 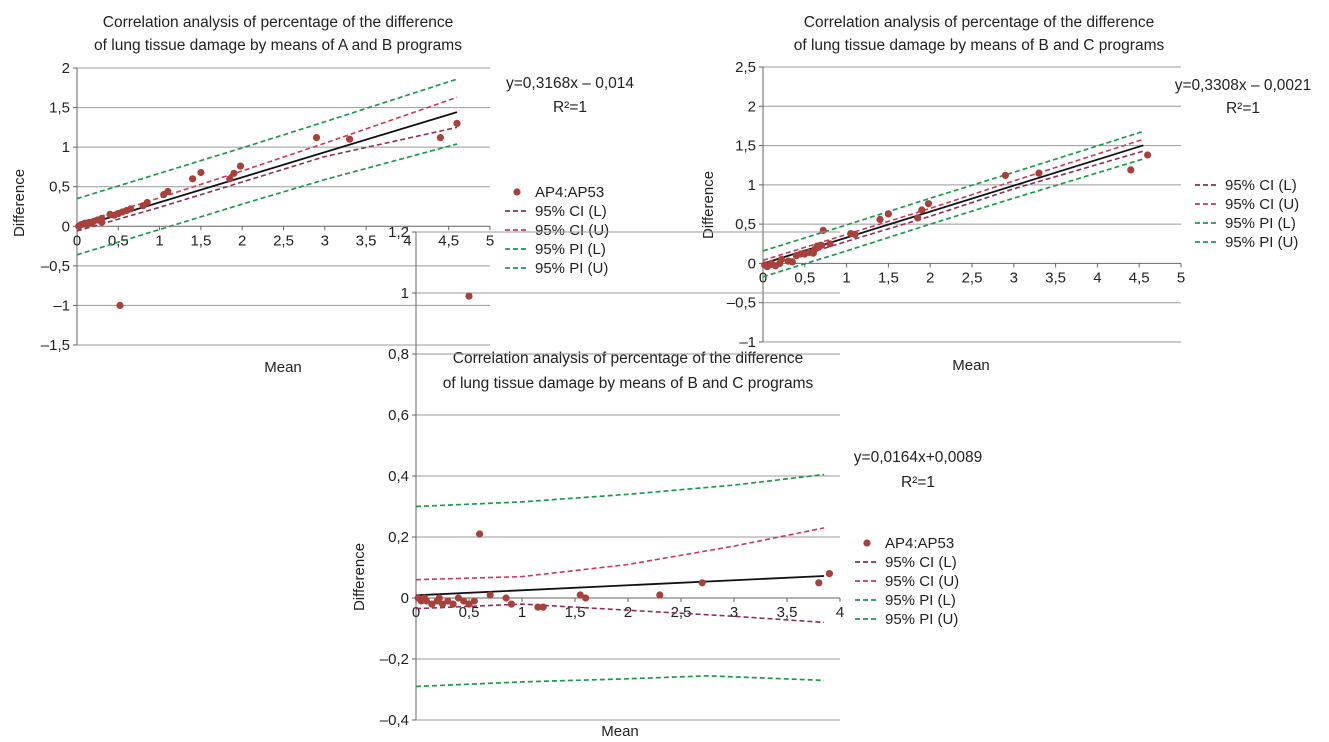 I want to click on regression-equation: y=0,3308x – 0,0021, so click(x=1243, y=85).